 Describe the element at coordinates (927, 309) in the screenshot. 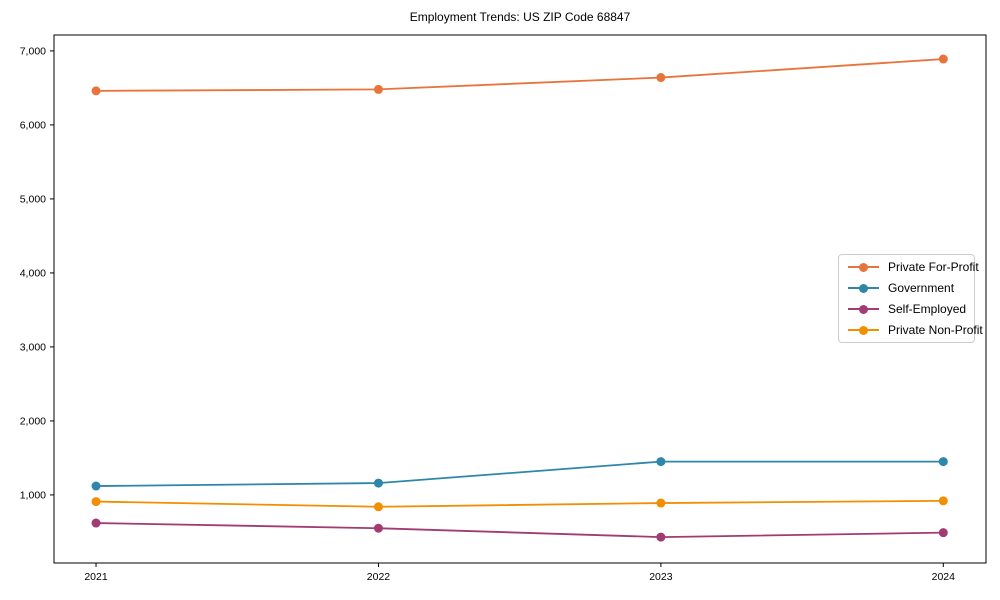

I see `legend-label: Self-Employed` at that location.